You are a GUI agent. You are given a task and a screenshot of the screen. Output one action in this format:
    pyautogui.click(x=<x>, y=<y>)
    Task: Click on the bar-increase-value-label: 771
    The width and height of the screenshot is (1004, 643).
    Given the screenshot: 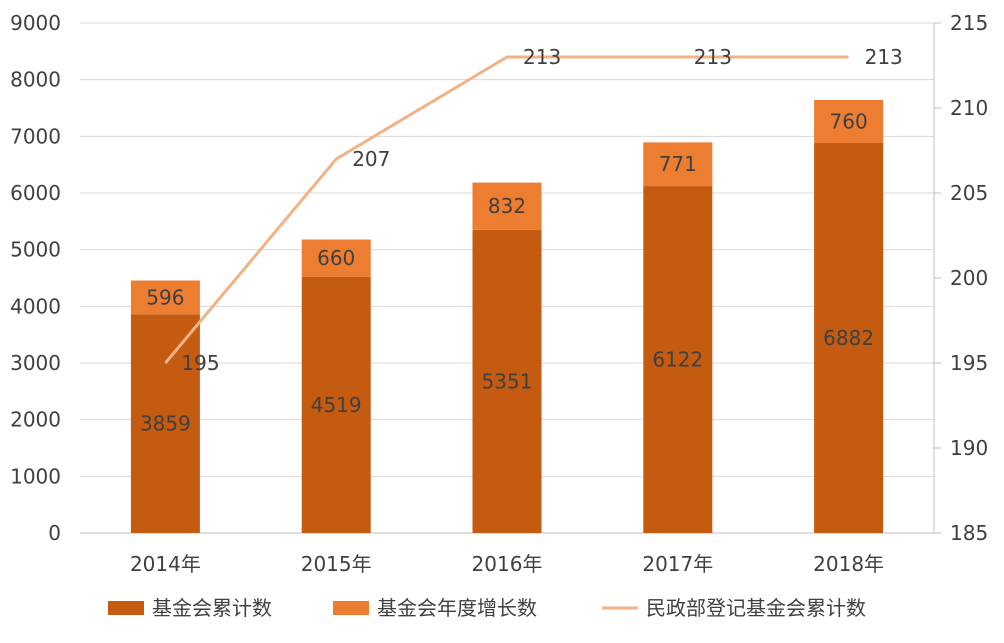 What is the action you would take?
    pyautogui.click(x=678, y=164)
    